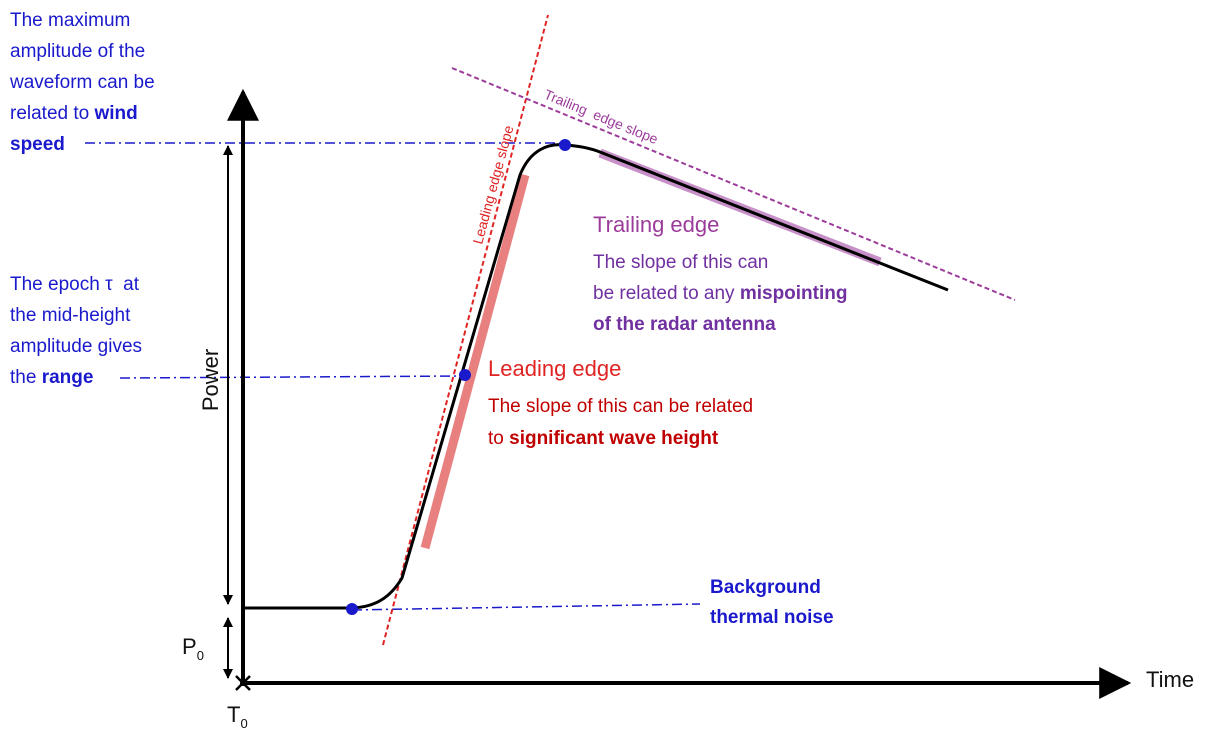 The width and height of the screenshot is (1214, 735). What do you see at coordinates (614, 438) in the screenshot?
I see `text-segment: significant wave height` at bounding box center [614, 438].